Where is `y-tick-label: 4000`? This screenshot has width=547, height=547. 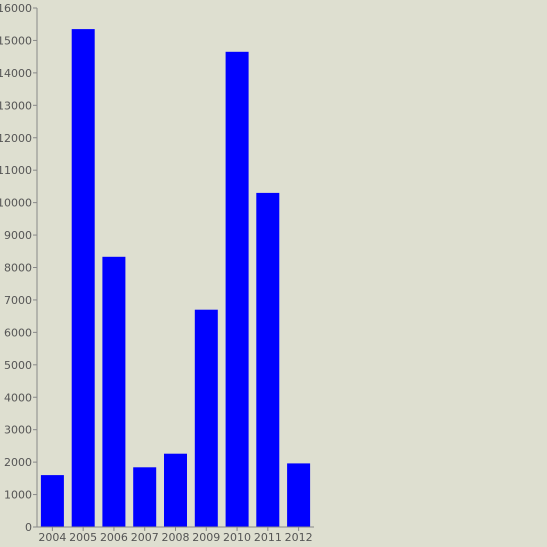
y-tick-label: 4000 is located at coordinates (18, 397).